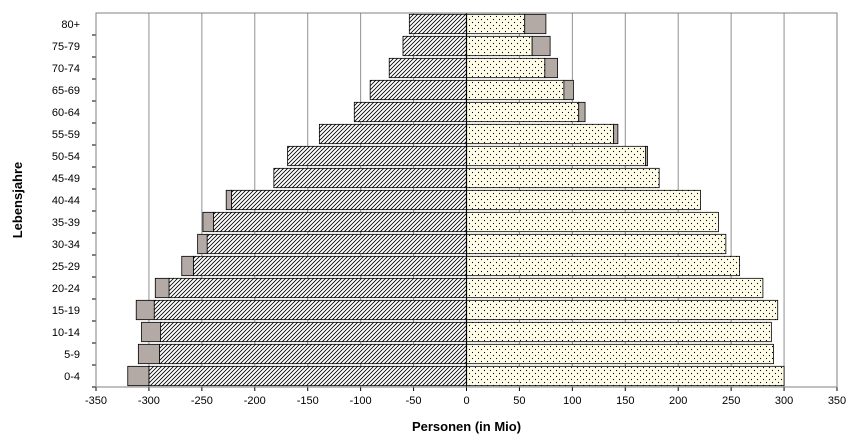 The height and width of the screenshot is (441, 867). Describe the element at coordinates (414, 401) in the screenshot. I see `x-tick-label: -50` at that location.